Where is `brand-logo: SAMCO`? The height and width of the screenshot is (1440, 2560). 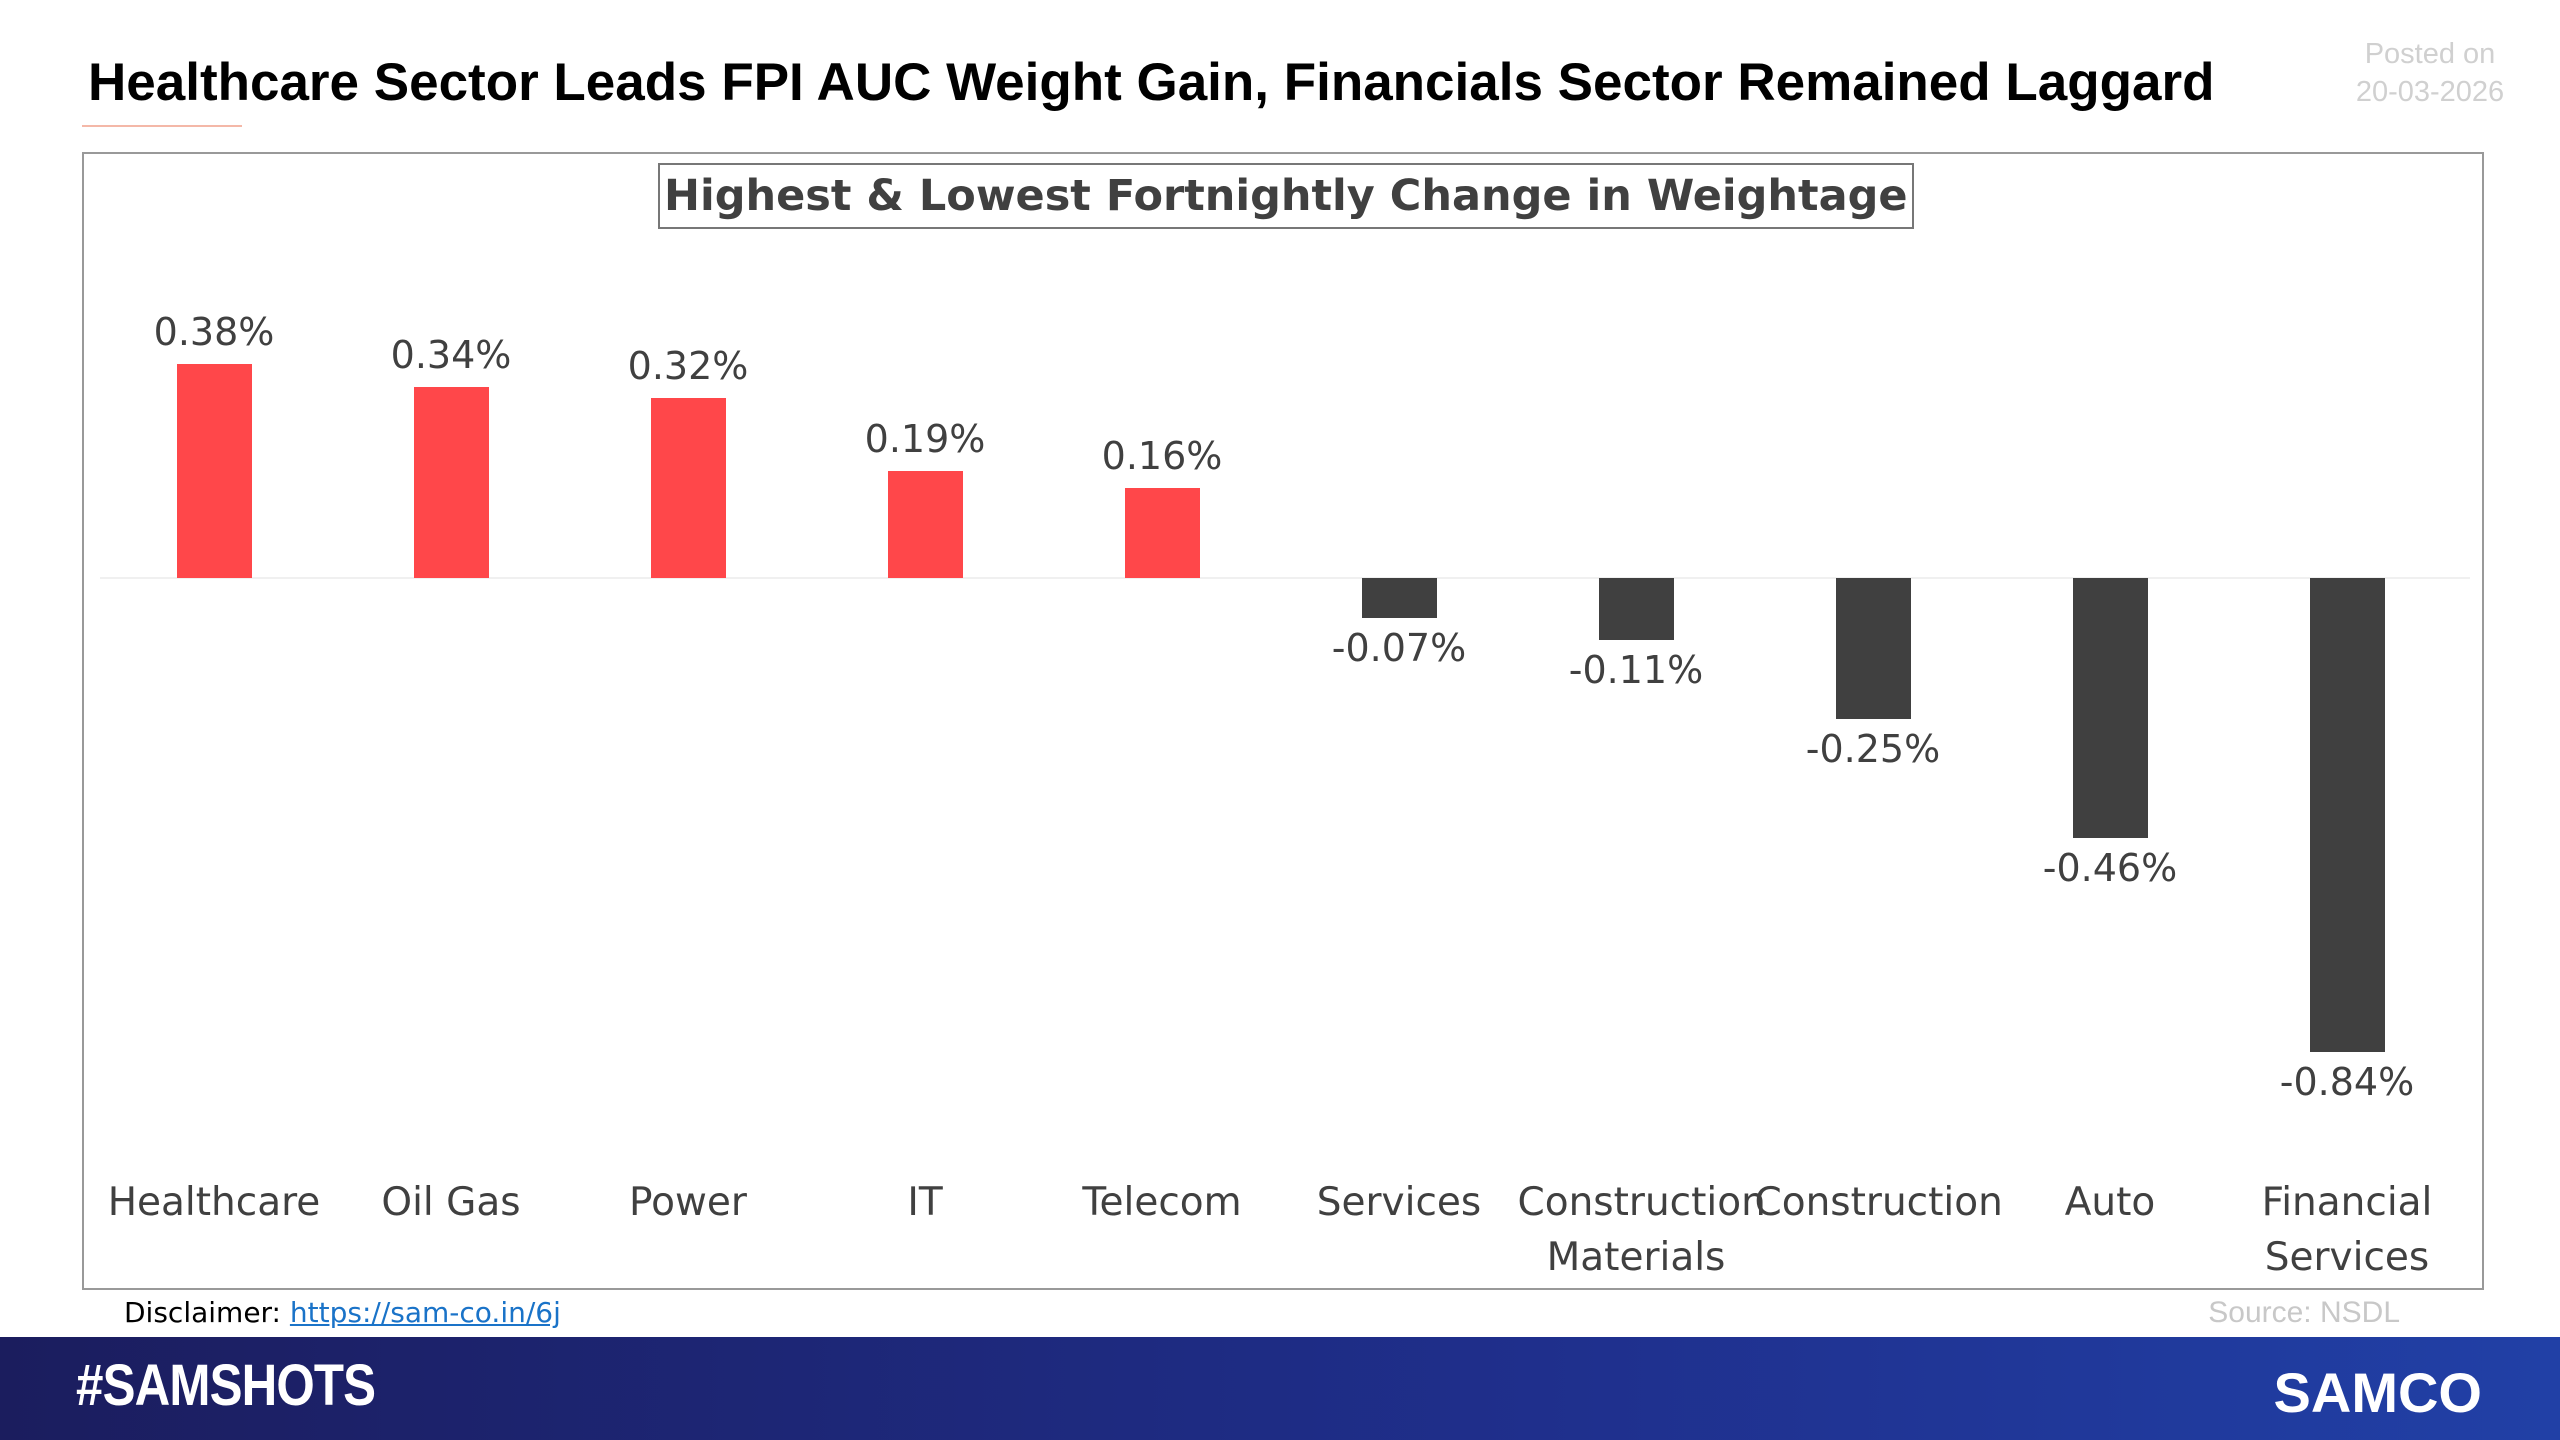 brand-logo: SAMCO is located at coordinates (2377, 1392).